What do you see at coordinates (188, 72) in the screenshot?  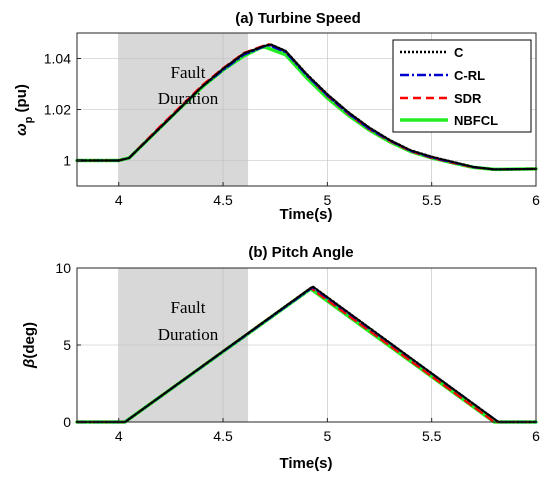 I see `fault-label-line1-a: Fault` at bounding box center [188, 72].